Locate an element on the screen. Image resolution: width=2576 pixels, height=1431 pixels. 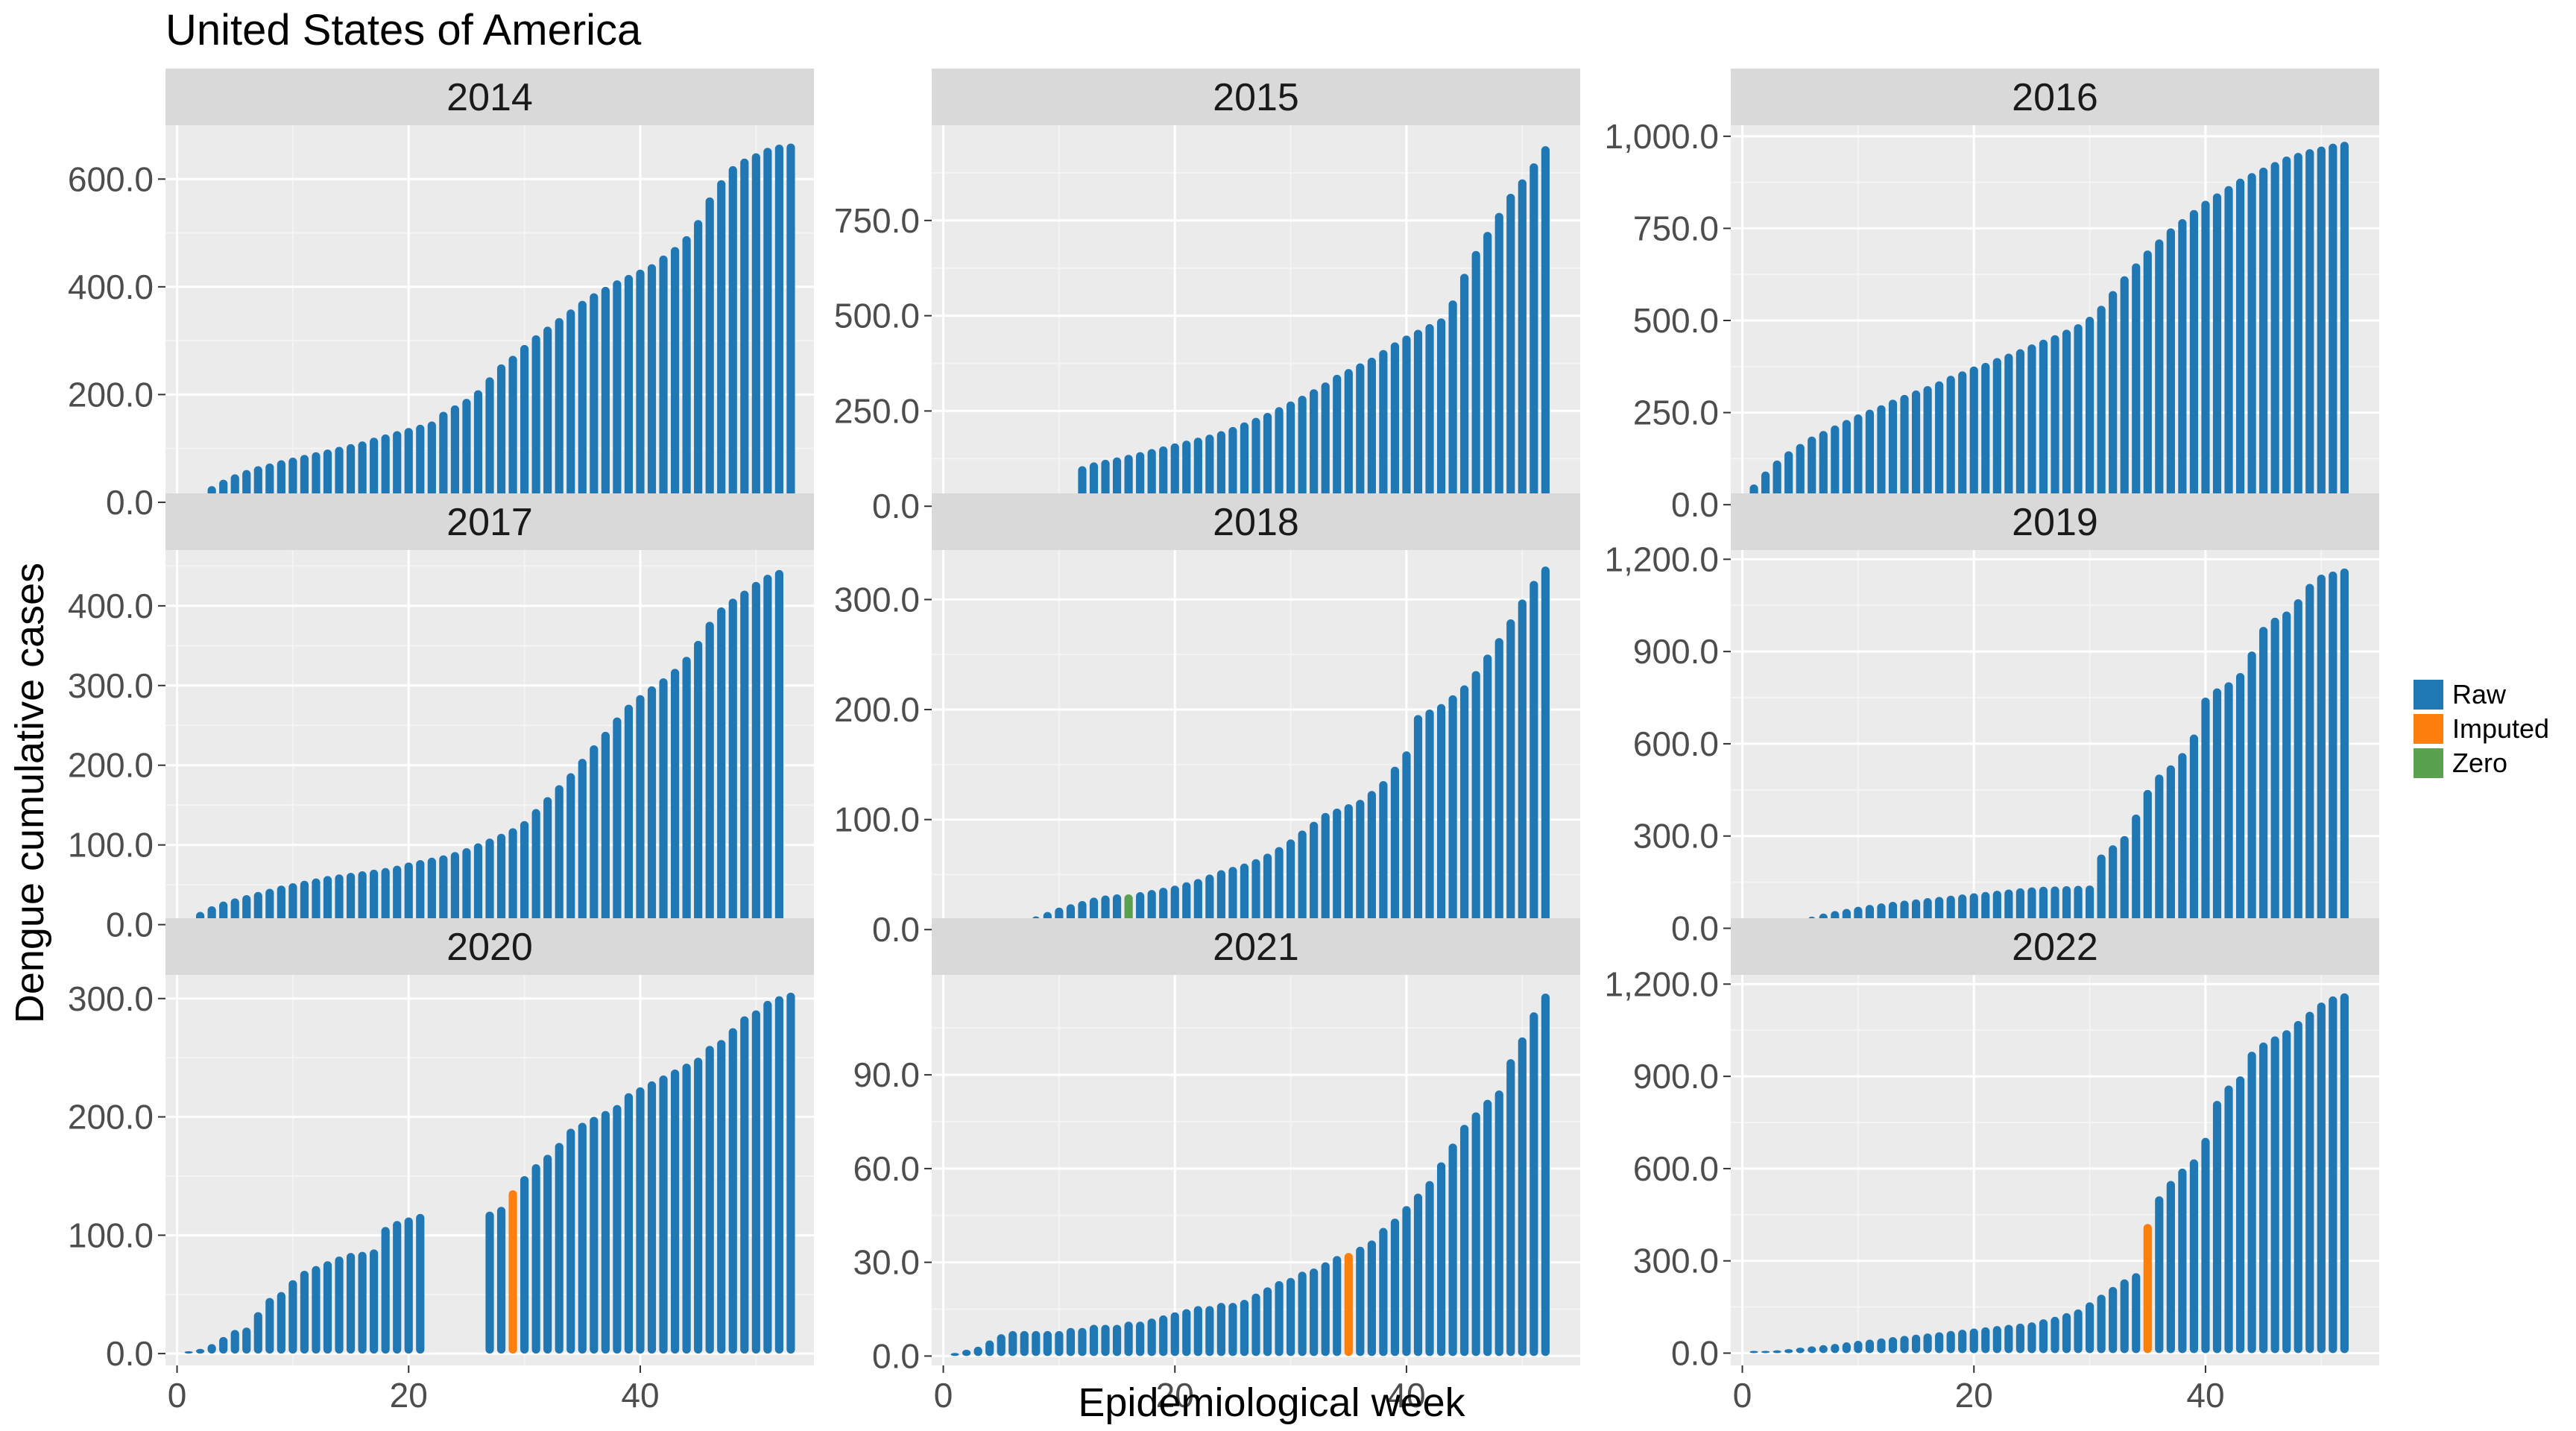
y-tick-label: 900.0 is located at coordinates (1676, 1077).